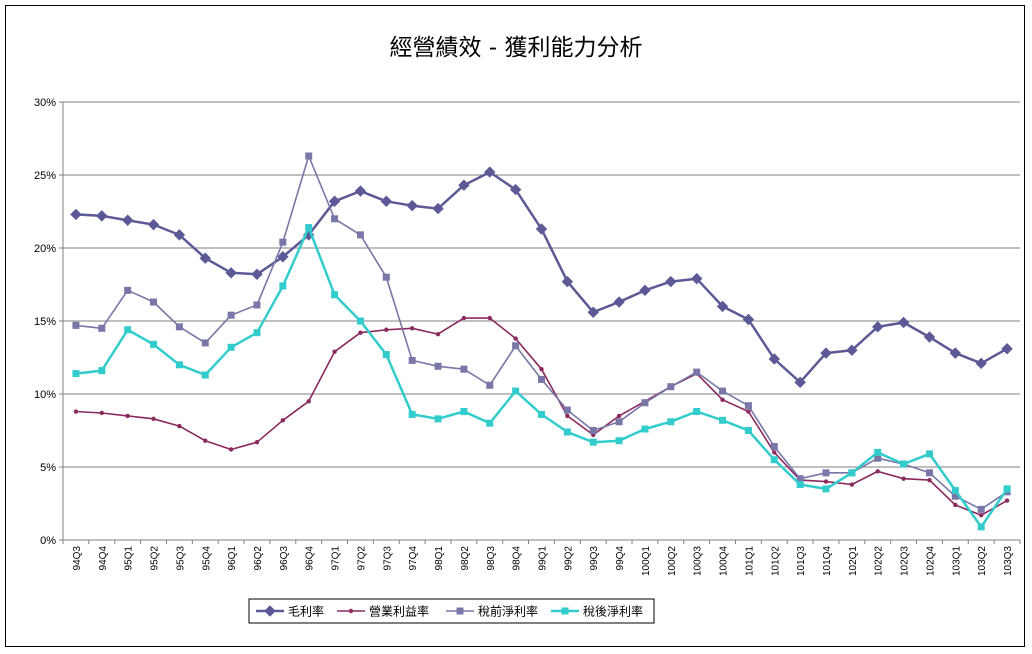 Image resolution: width=1032 pixels, height=654 pixels. Describe the element at coordinates (698, 561) in the screenshot. I see `x-tick-label: 100Q3` at that location.